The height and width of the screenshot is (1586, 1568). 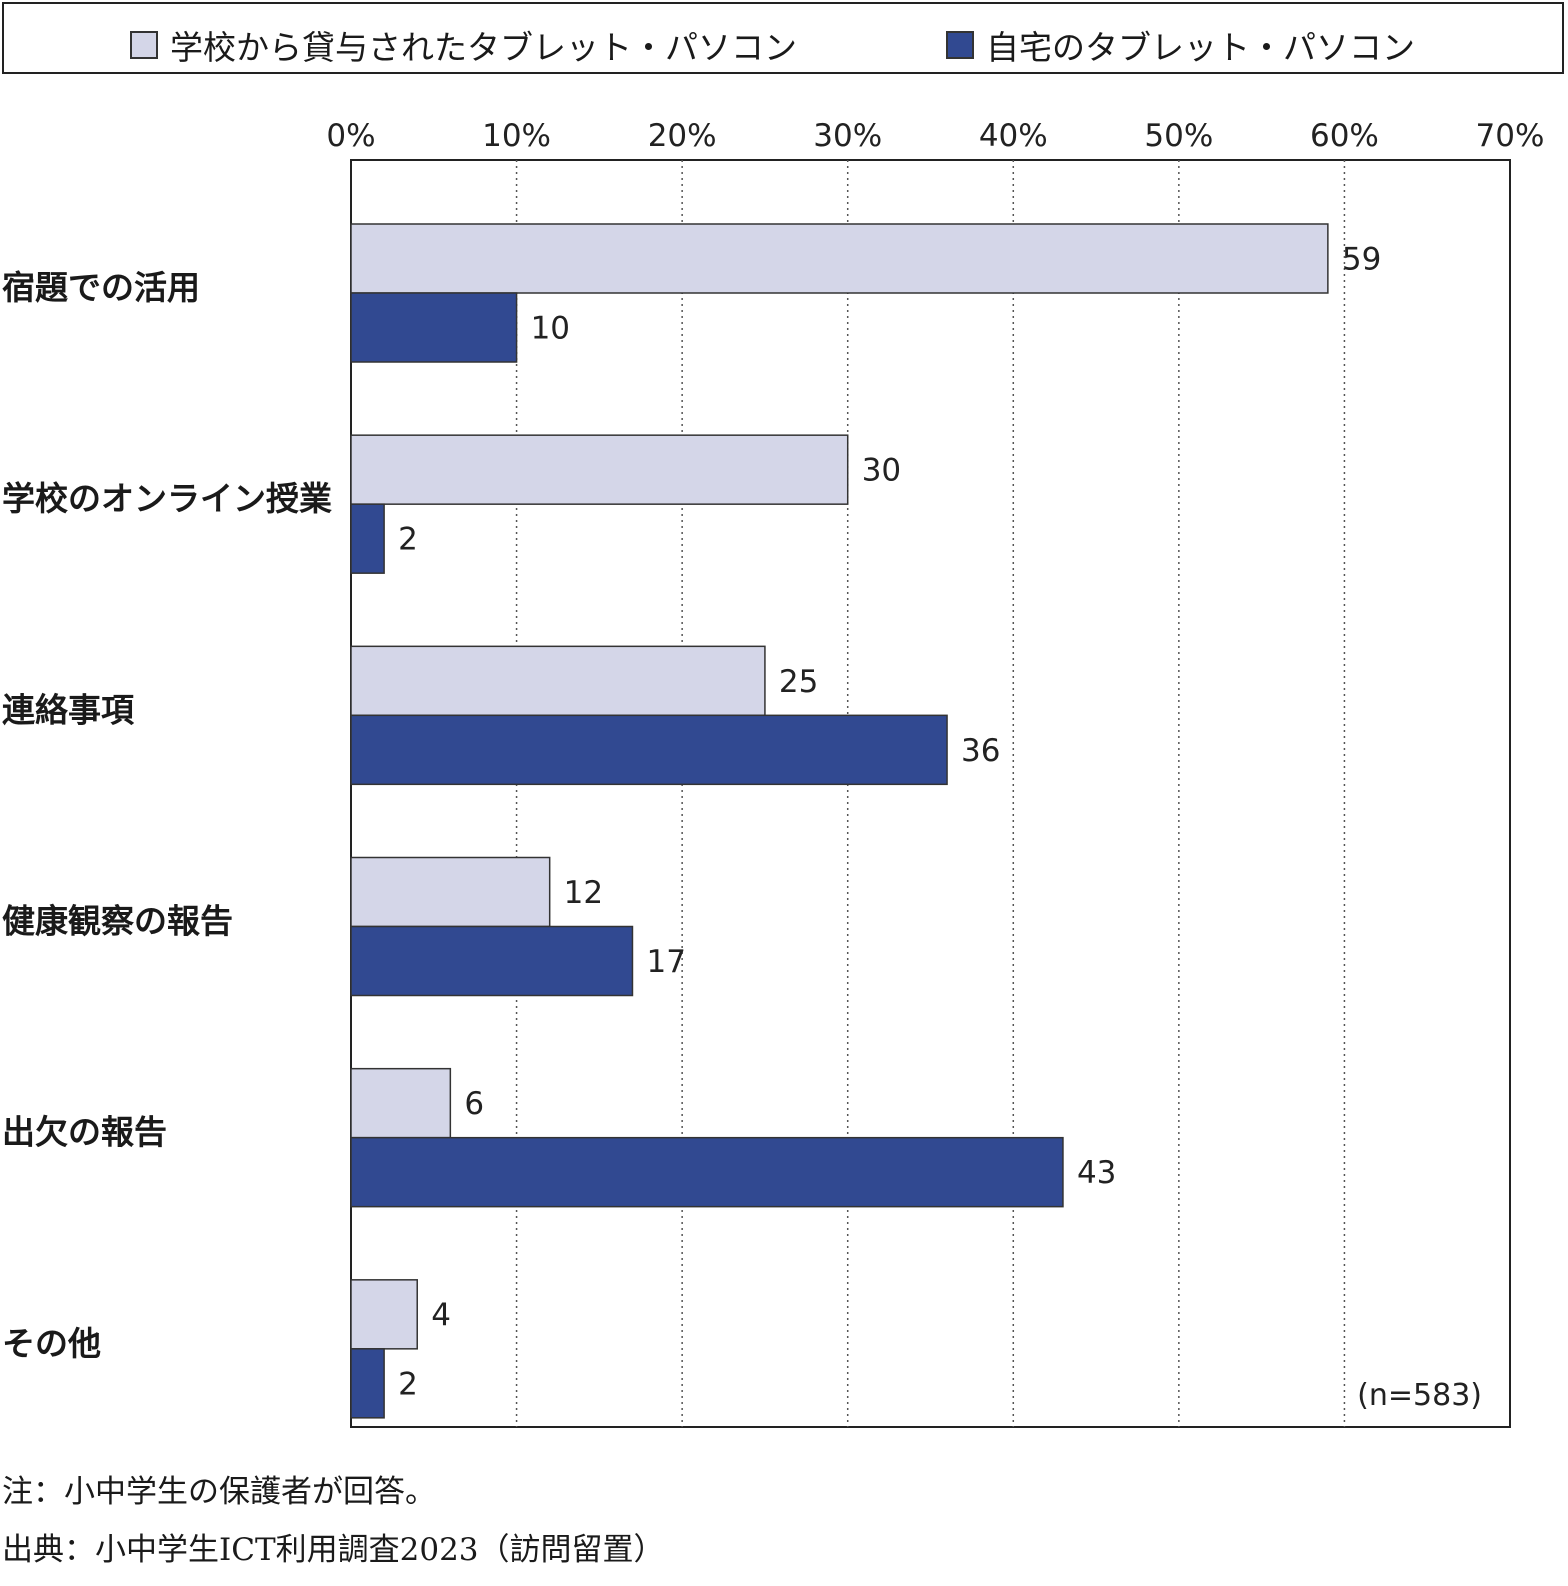 I want to click on category-label: 連絡事項, so click(x=68, y=709).